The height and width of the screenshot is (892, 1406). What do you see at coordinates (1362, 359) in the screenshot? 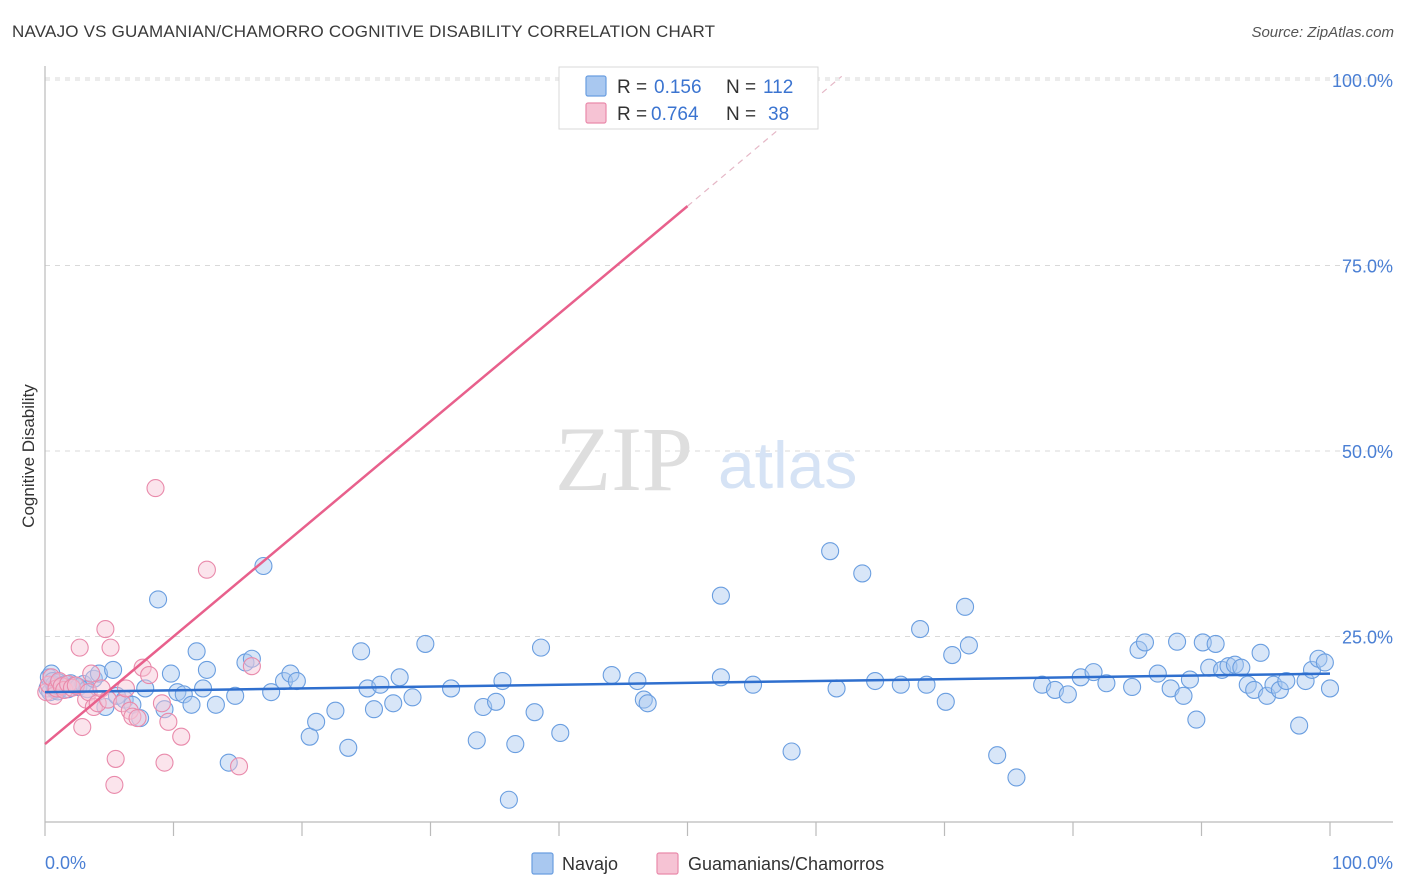
I see `y-tick-labels: 25.0% 50.0% 75.0% 100.0%` at bounding box center [1362, 359].